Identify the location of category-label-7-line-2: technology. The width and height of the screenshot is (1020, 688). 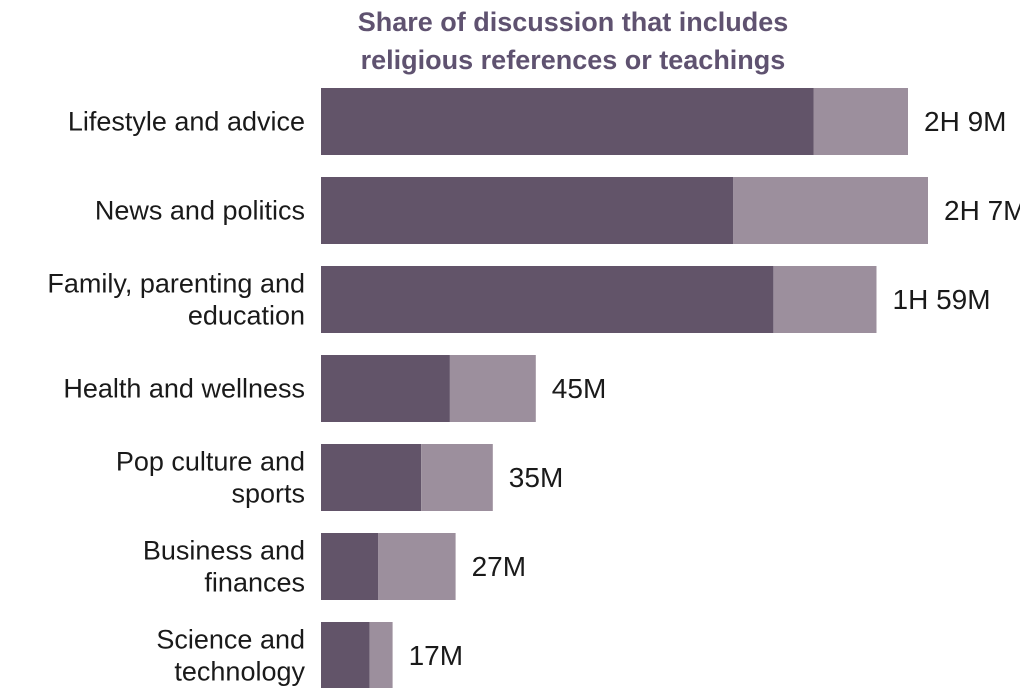
(239, 672).